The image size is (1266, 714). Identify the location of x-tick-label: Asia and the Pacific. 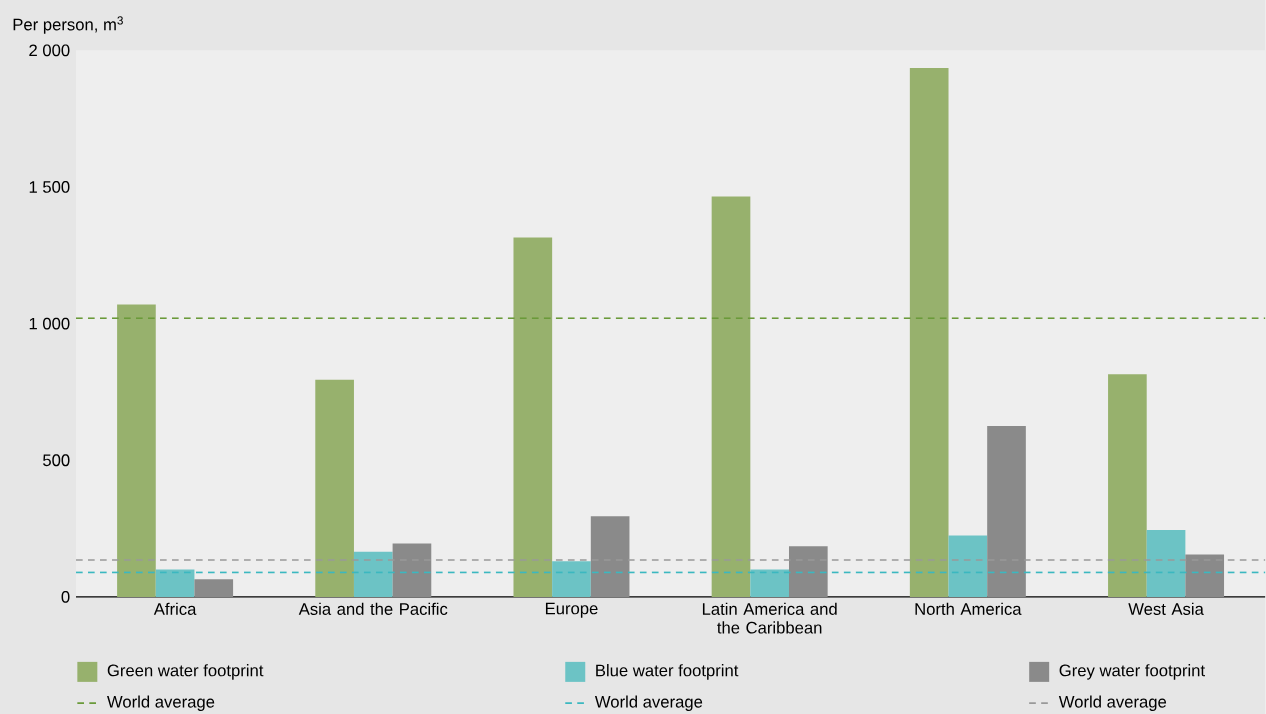
(373, 609).